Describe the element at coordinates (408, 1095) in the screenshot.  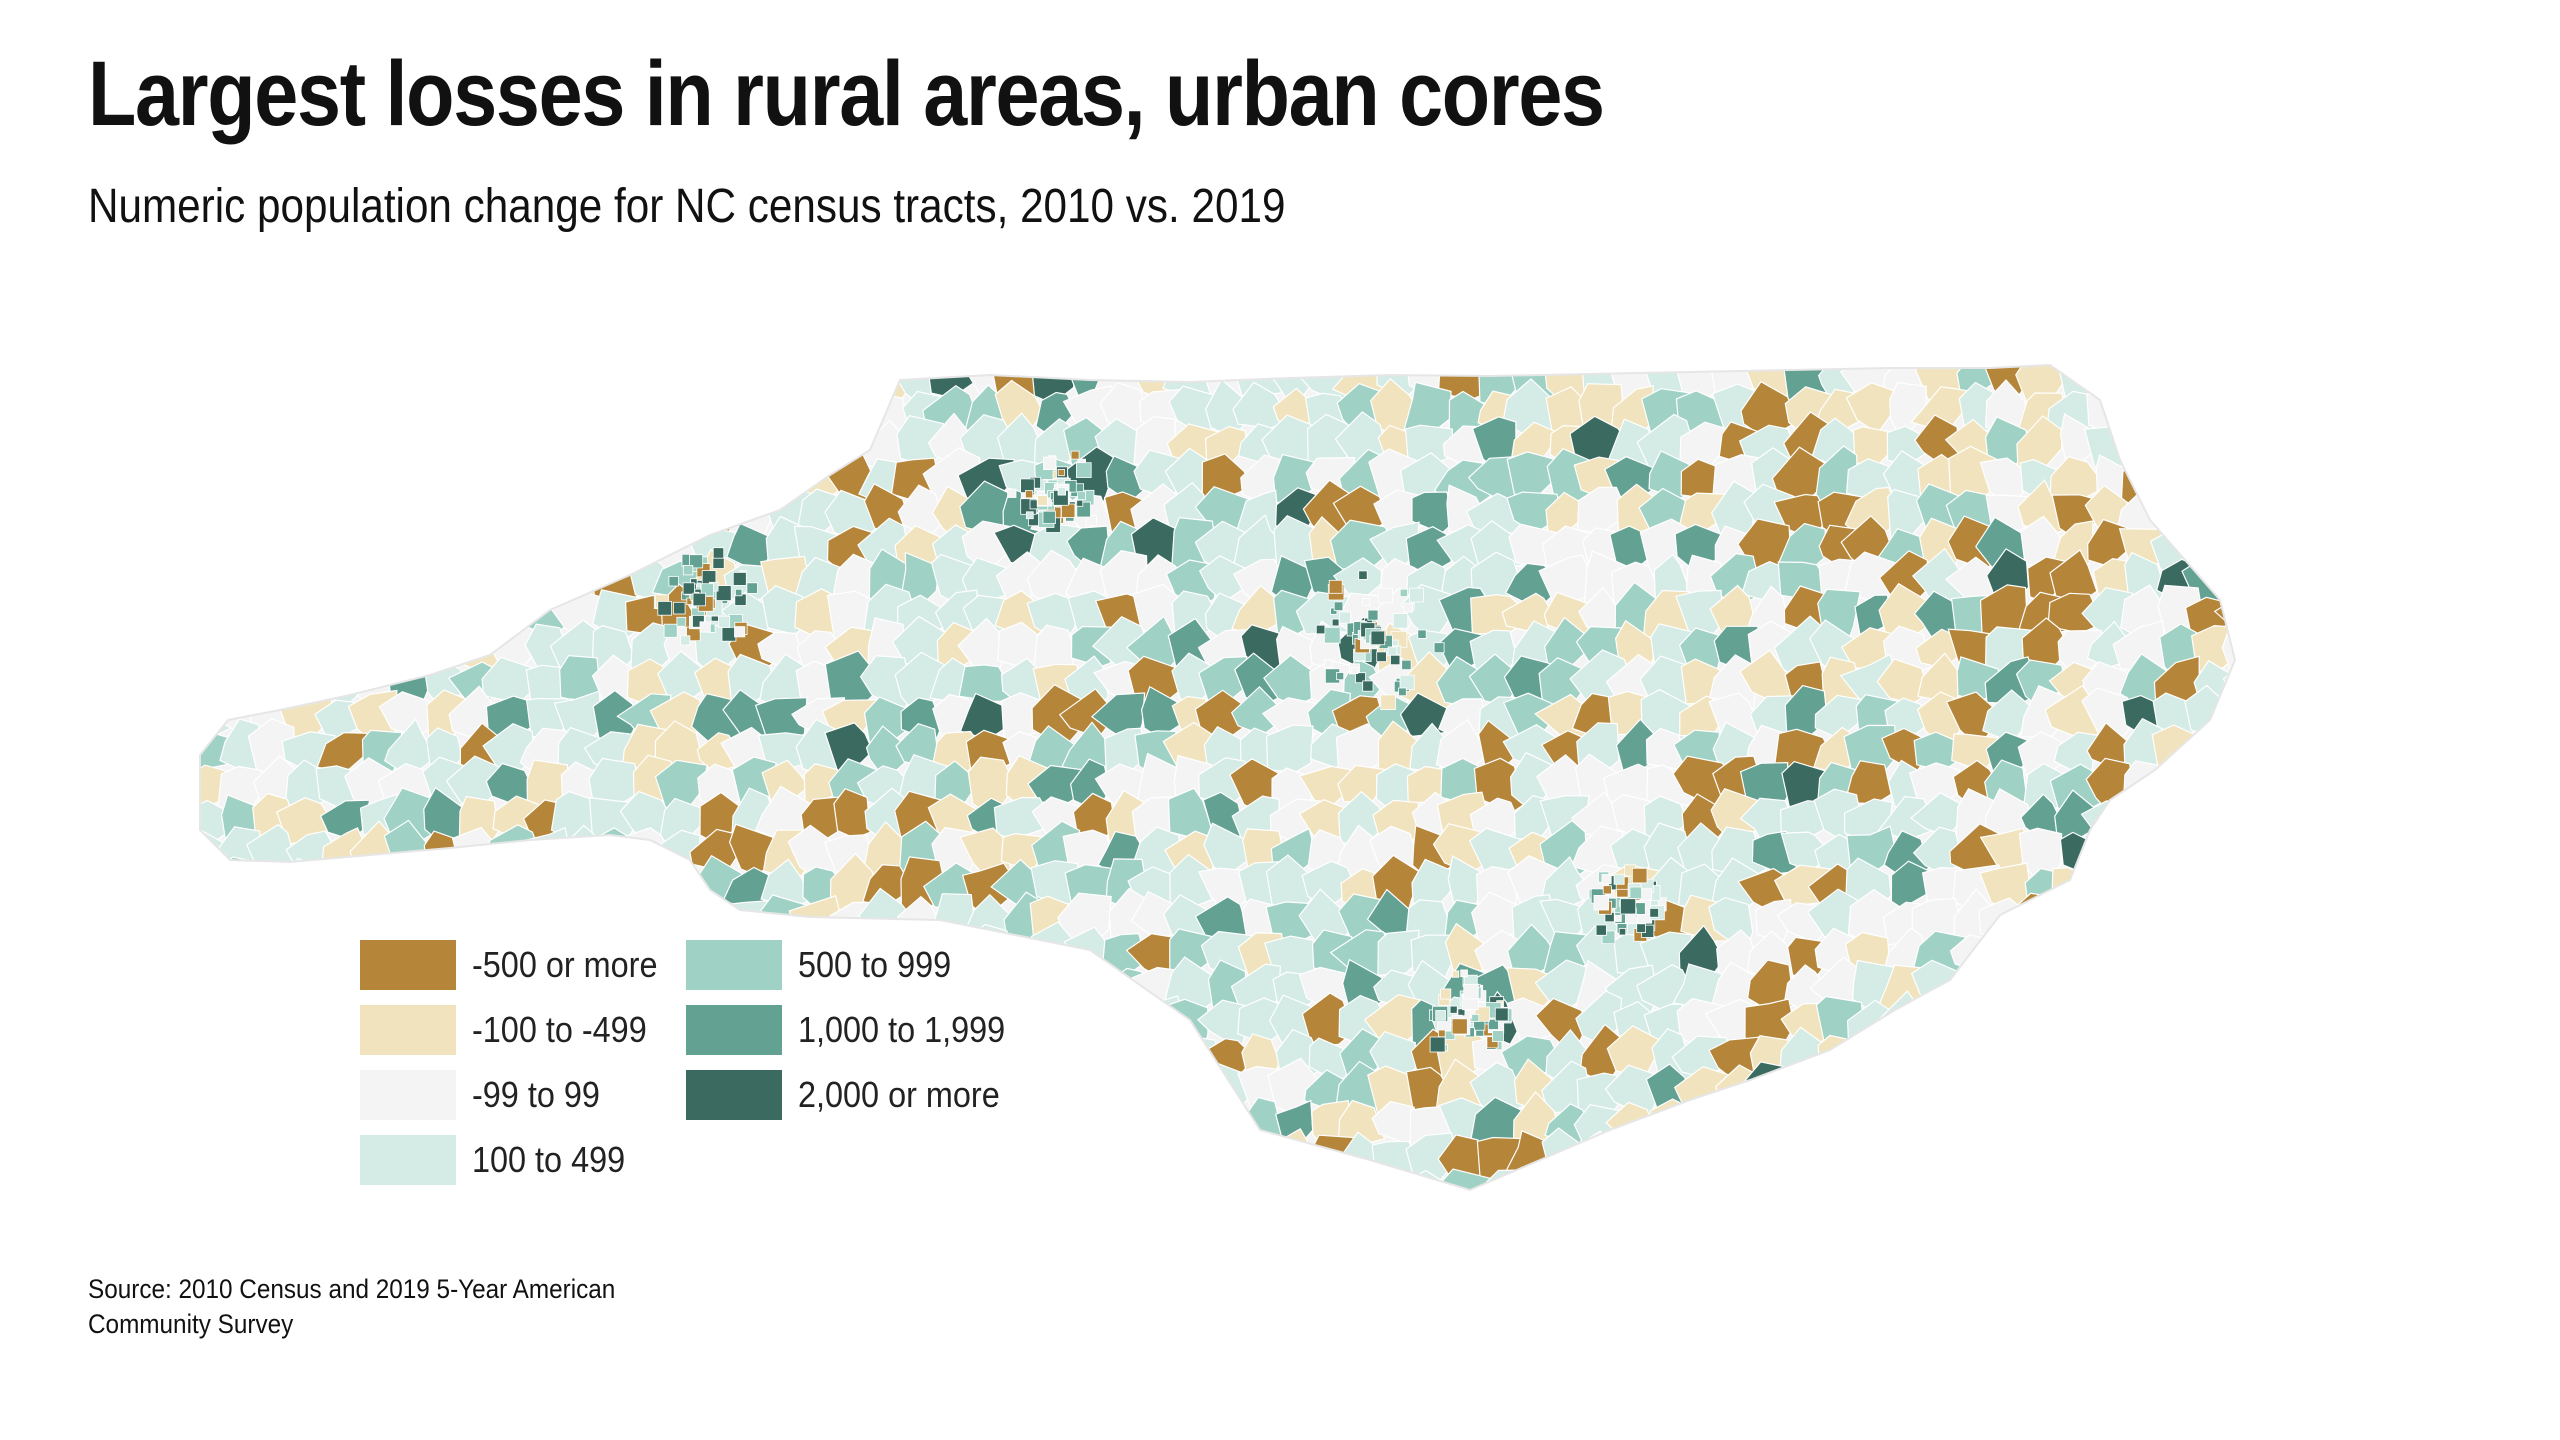
I see `legend-swatch` at that location.